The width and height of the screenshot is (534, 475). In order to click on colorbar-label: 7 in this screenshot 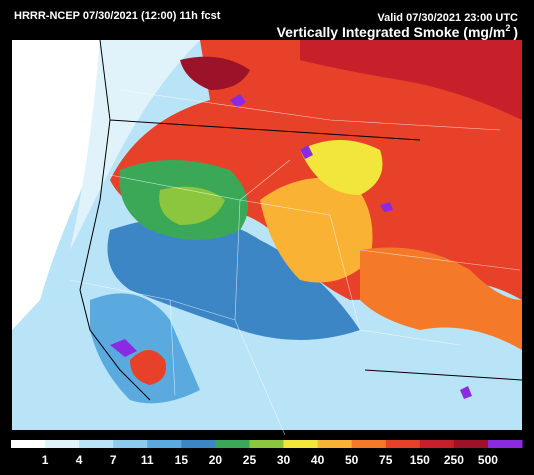, I will do `click(113, 460)`.